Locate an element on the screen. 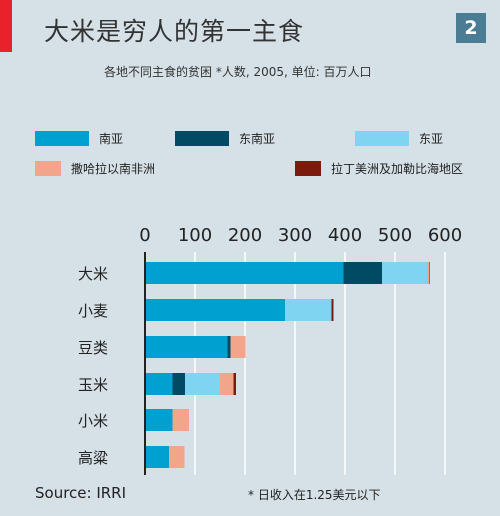 This screenshot has height=516, width=500. legend-item-east-asia: 东亚 is located at coordinates (399, 138).